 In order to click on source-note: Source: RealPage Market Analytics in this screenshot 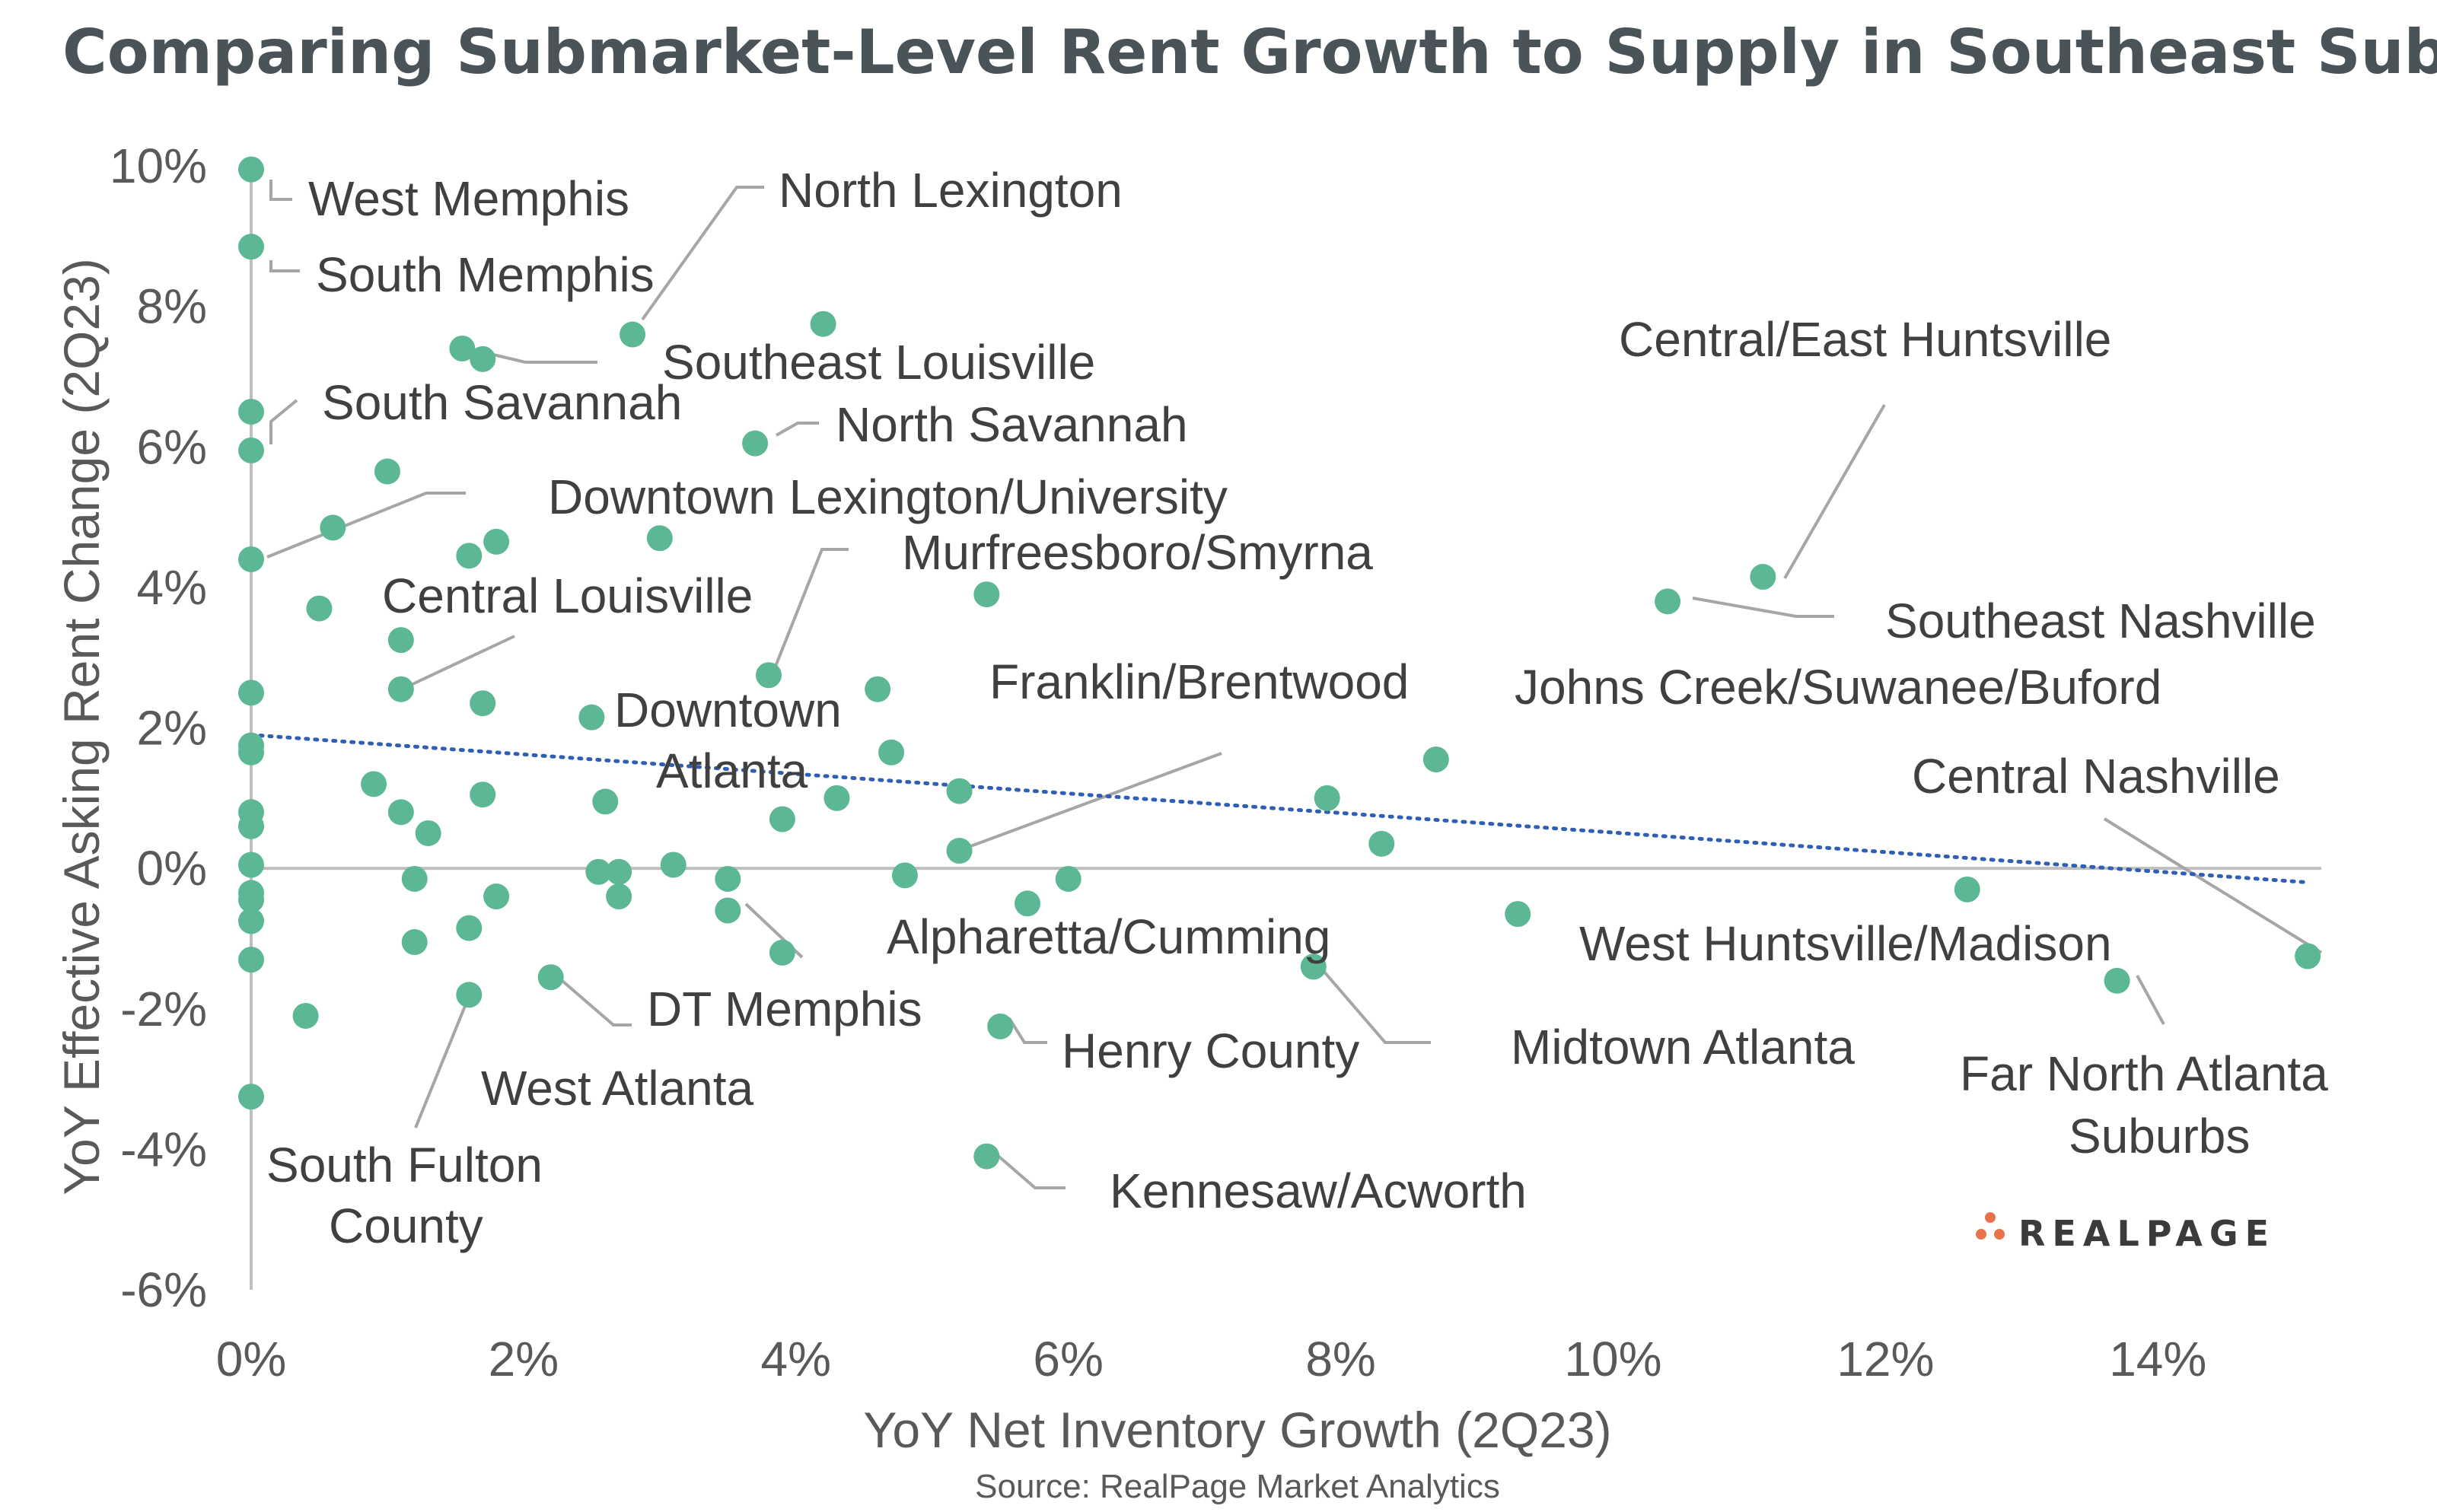, I will do `click(1237, 1486)`.